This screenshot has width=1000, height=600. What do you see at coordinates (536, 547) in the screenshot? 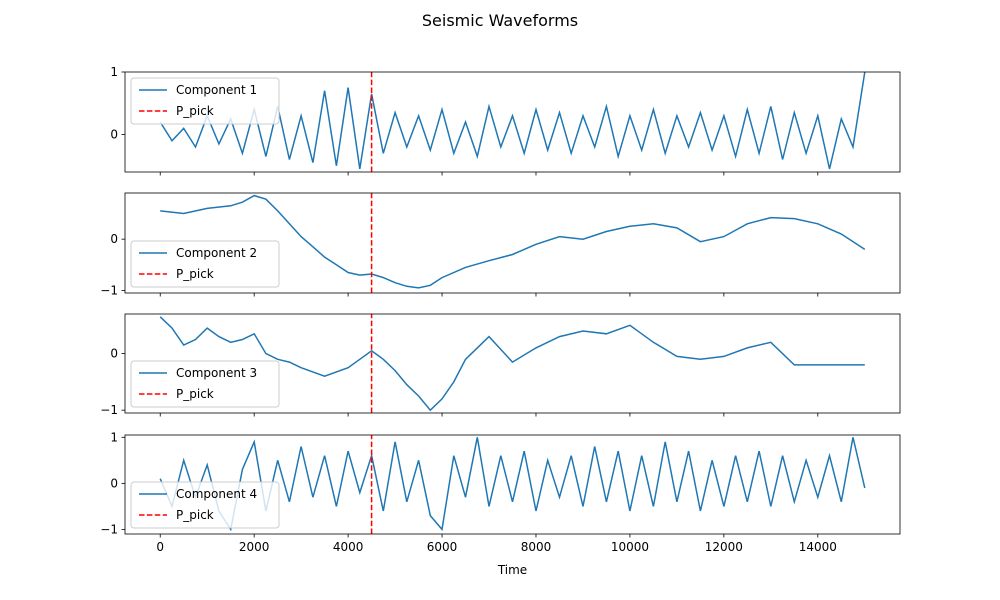
I see `x-tick-label: 8000` at bounding box center [536, 547].